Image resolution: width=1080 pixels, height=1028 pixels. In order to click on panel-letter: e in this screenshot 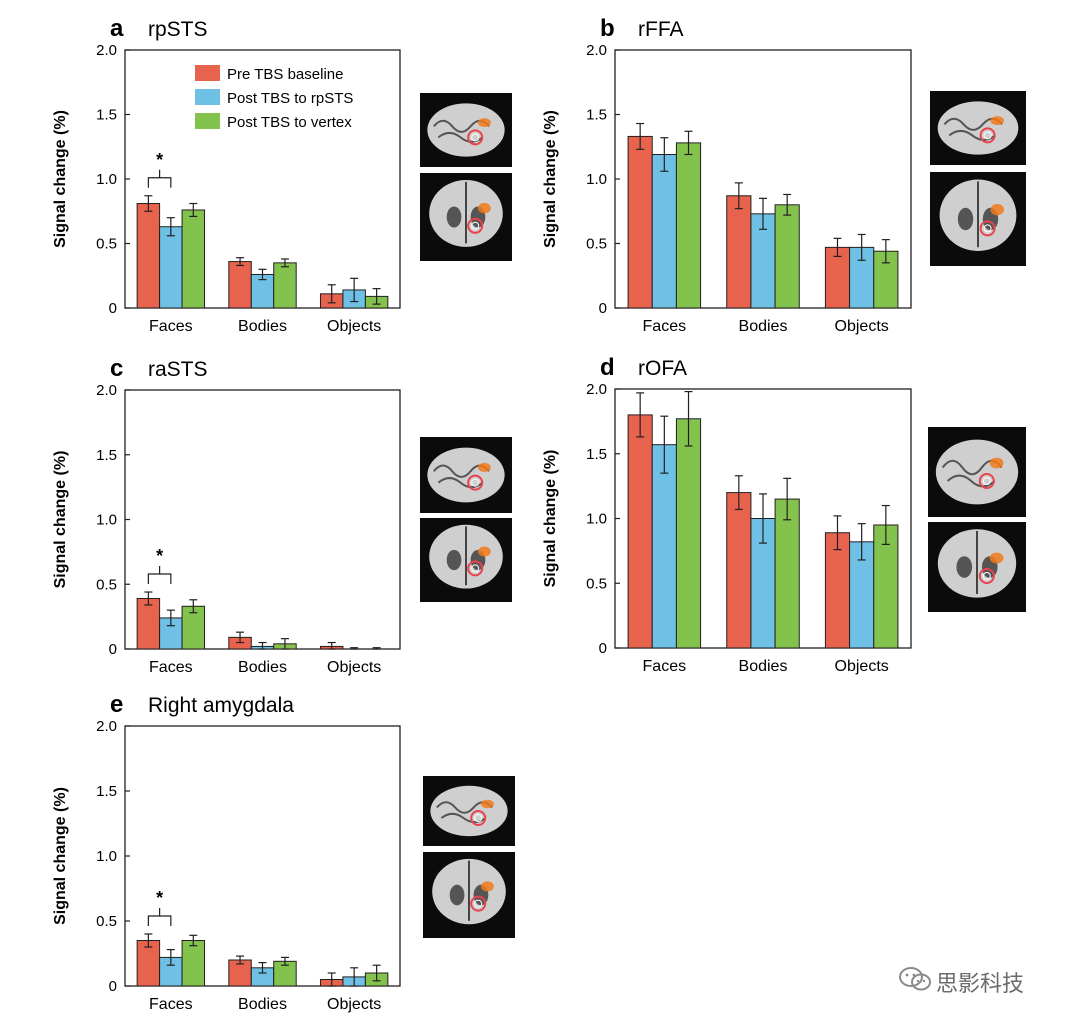, I will do `click(116, 704)`.